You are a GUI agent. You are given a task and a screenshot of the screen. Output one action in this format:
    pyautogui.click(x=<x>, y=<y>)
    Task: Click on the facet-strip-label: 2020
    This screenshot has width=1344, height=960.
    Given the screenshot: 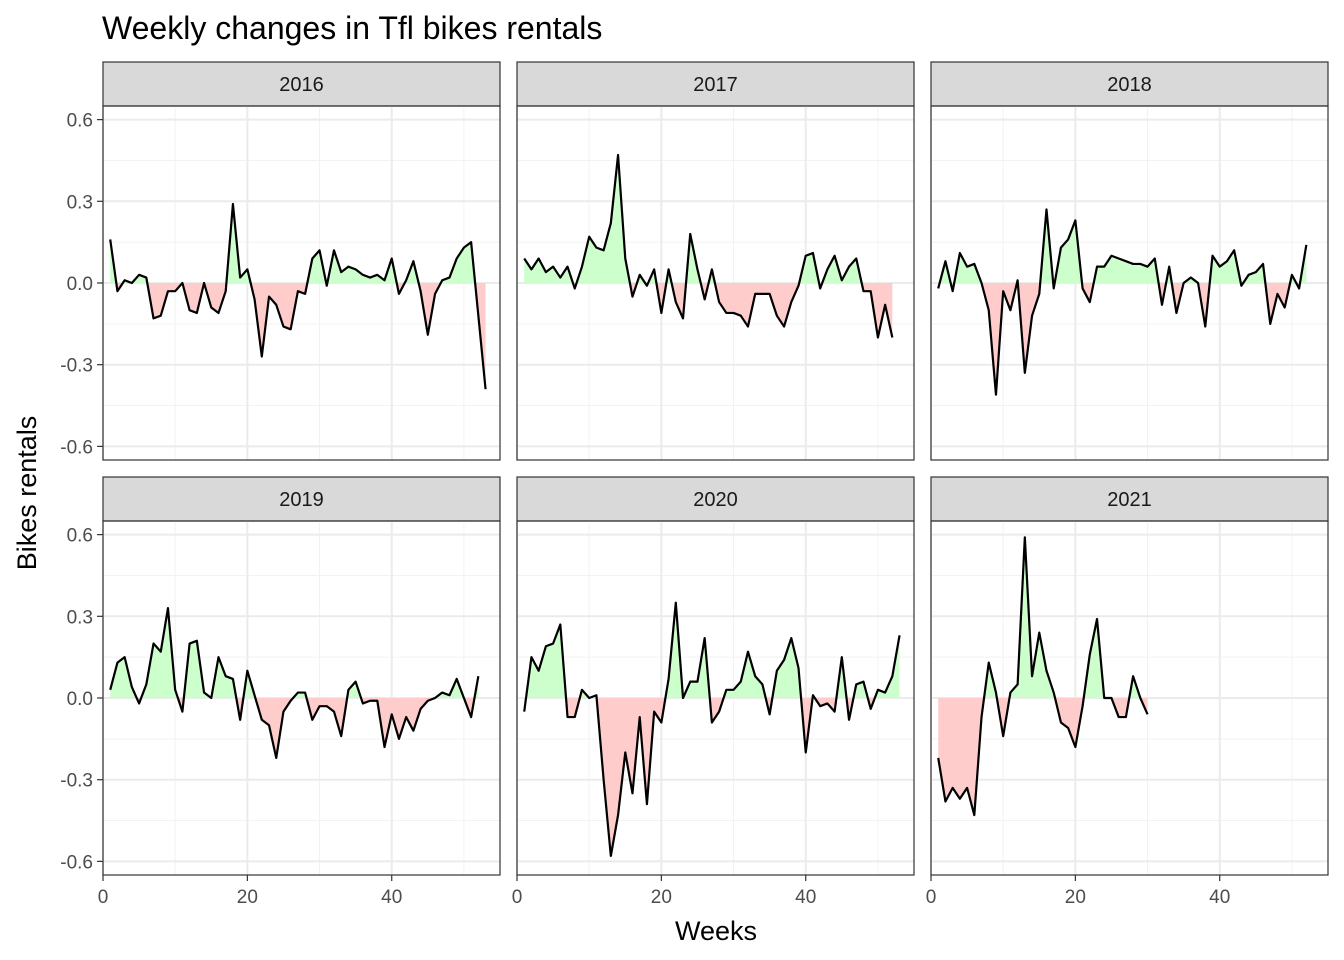 What is the action you would take?
    pyautogui.click(x=715, y=500)
    